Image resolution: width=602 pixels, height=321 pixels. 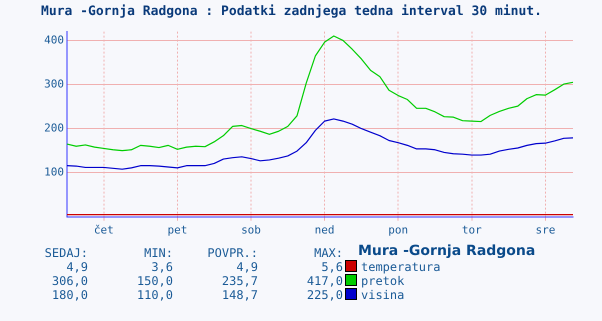 What do you see at coordinates (447, 251) in the screenshot?
I see `legend-title: Mura -Gornja Radgona` at bounding box center [447, 251].